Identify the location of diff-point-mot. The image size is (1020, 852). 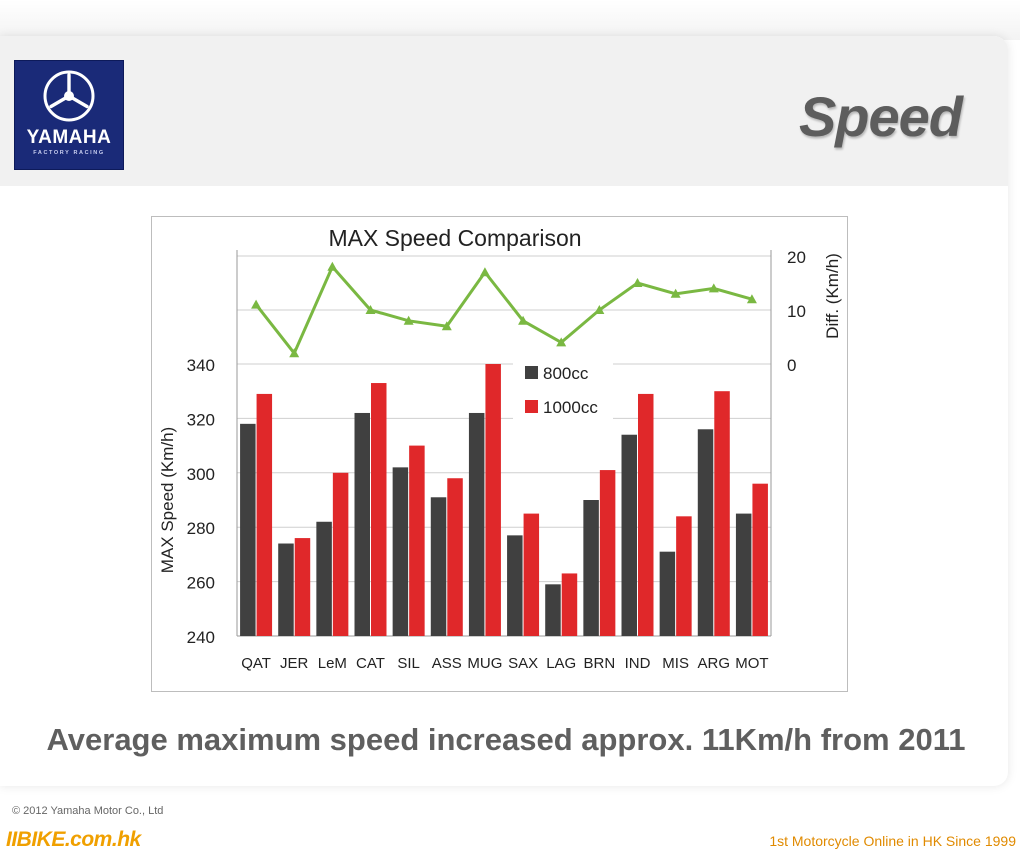
(751, 299).